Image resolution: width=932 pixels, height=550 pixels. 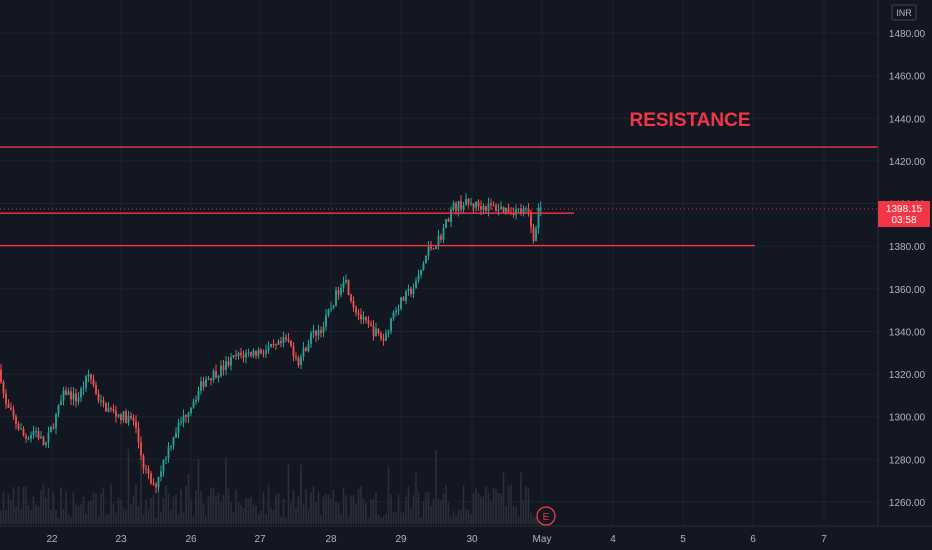 What do you see at coordinates (904, 214) in the screenshot?
I see `last-price-label: 1398.15 03:58` at bounding box center [904, 214].